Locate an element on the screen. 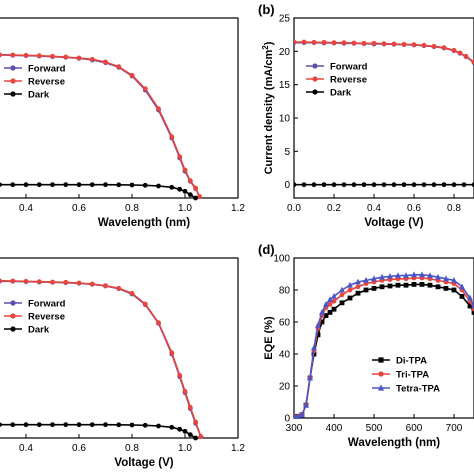 The width and height of the screenshot is (474, 474). x-tick-label: 0.2 is located at coordinates (334, 208).